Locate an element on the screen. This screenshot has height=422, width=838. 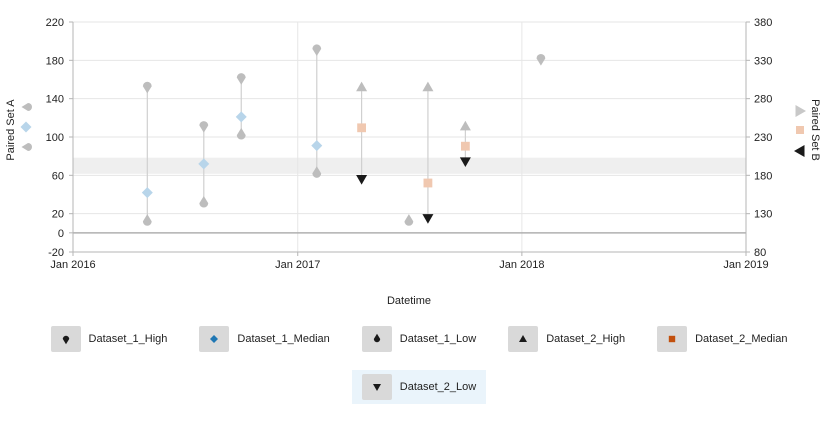
legend-label: Dataset_2_High is located at coordinates (586, 339).